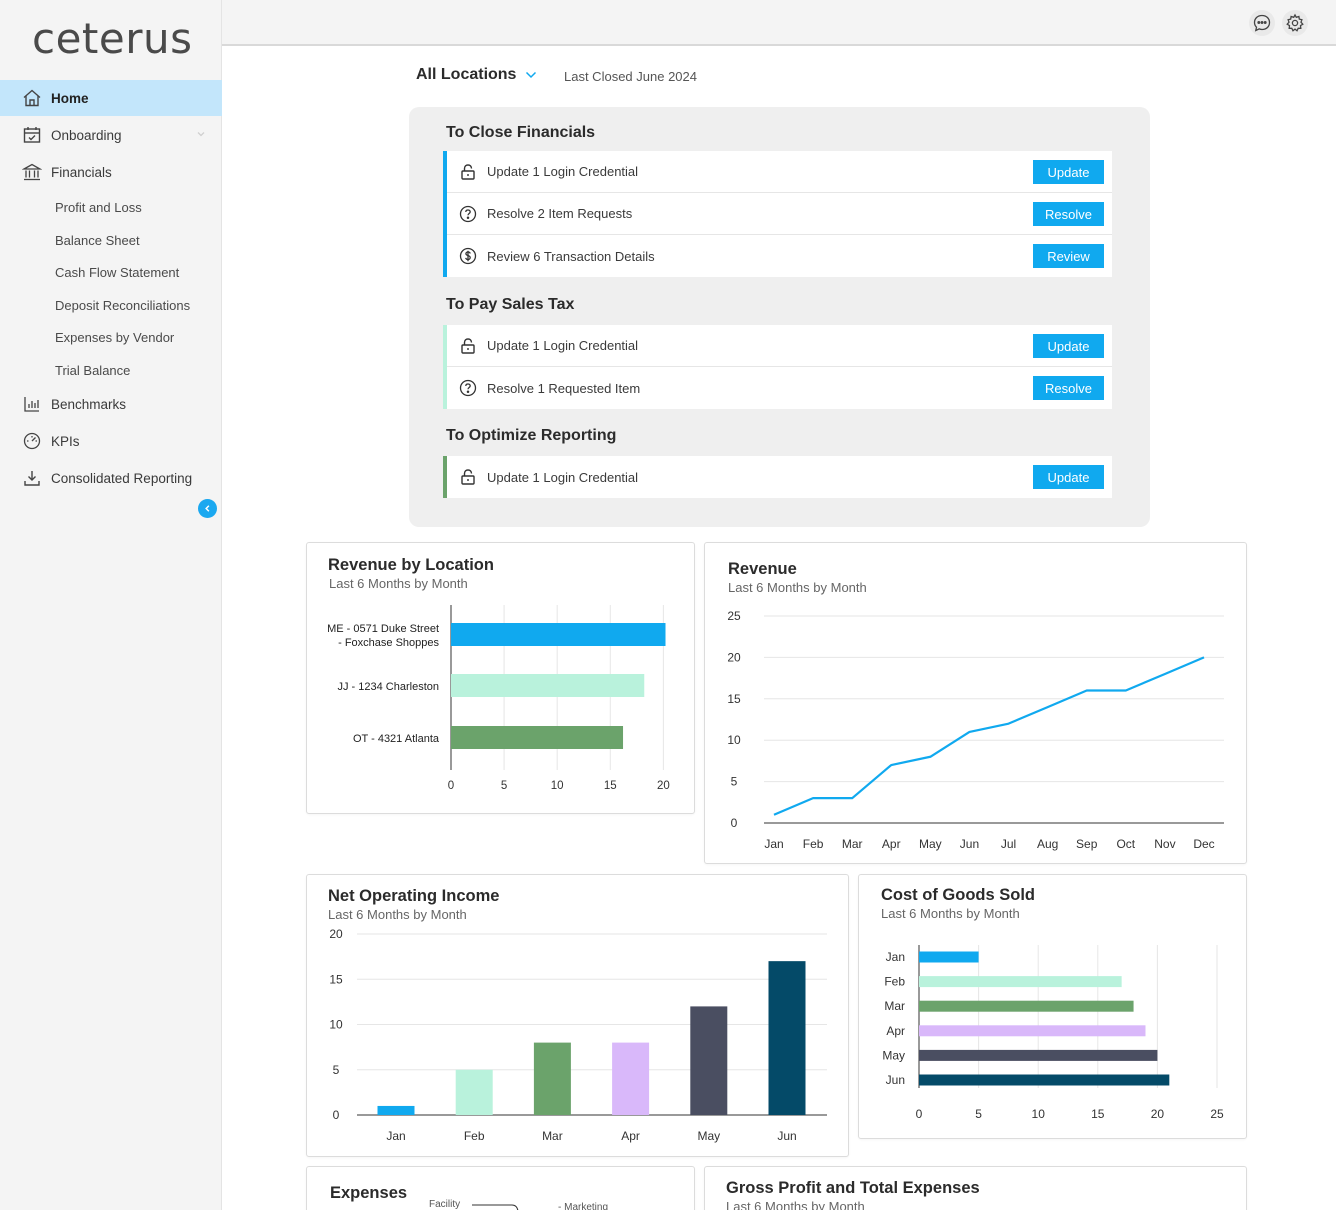 The height and width of the screenshot is (1210, 1336). Describe the element at coordinates (779, 214) in the screenshot. I see `task-row: Resolve 2 Item Requests Resolve` at that location.